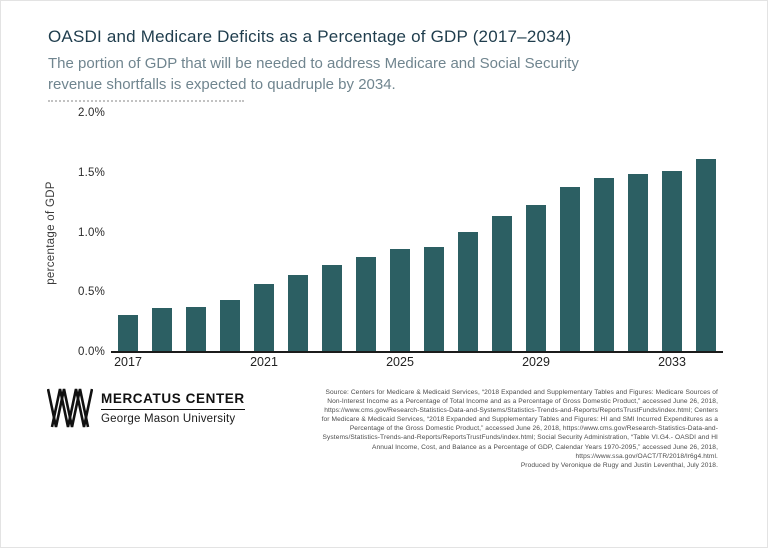 The width and height of the screenshot is (768, 548). What do you see at coordinates (604, 264) in the screenshot?
I see `bar-2031` at bounding box center [604, 264].